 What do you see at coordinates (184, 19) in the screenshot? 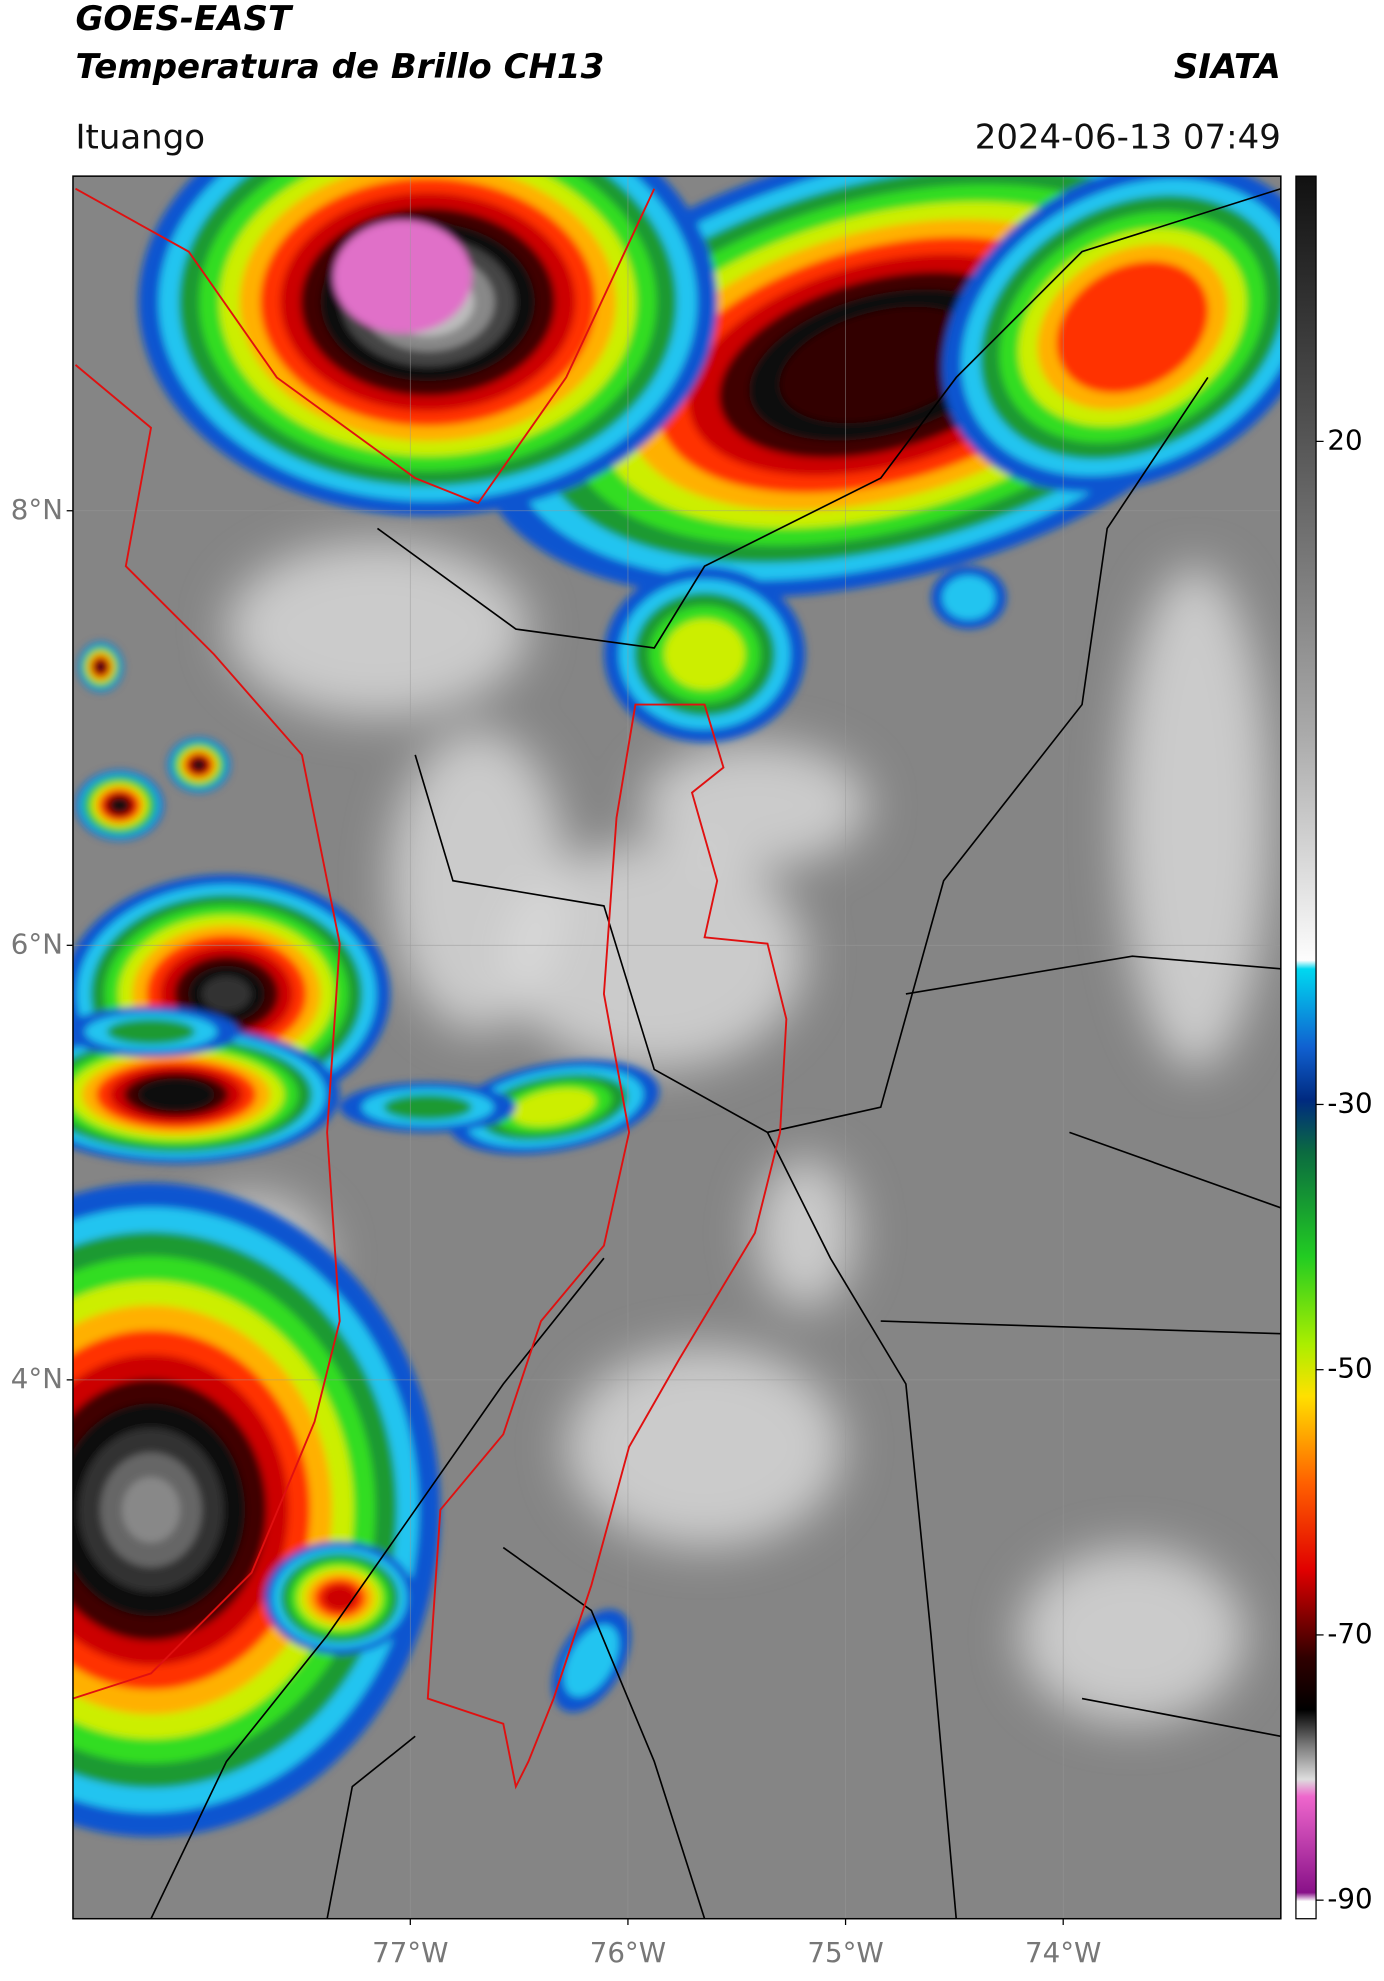
I see `title: GOES-EAST` at bounding box center [184, 19].